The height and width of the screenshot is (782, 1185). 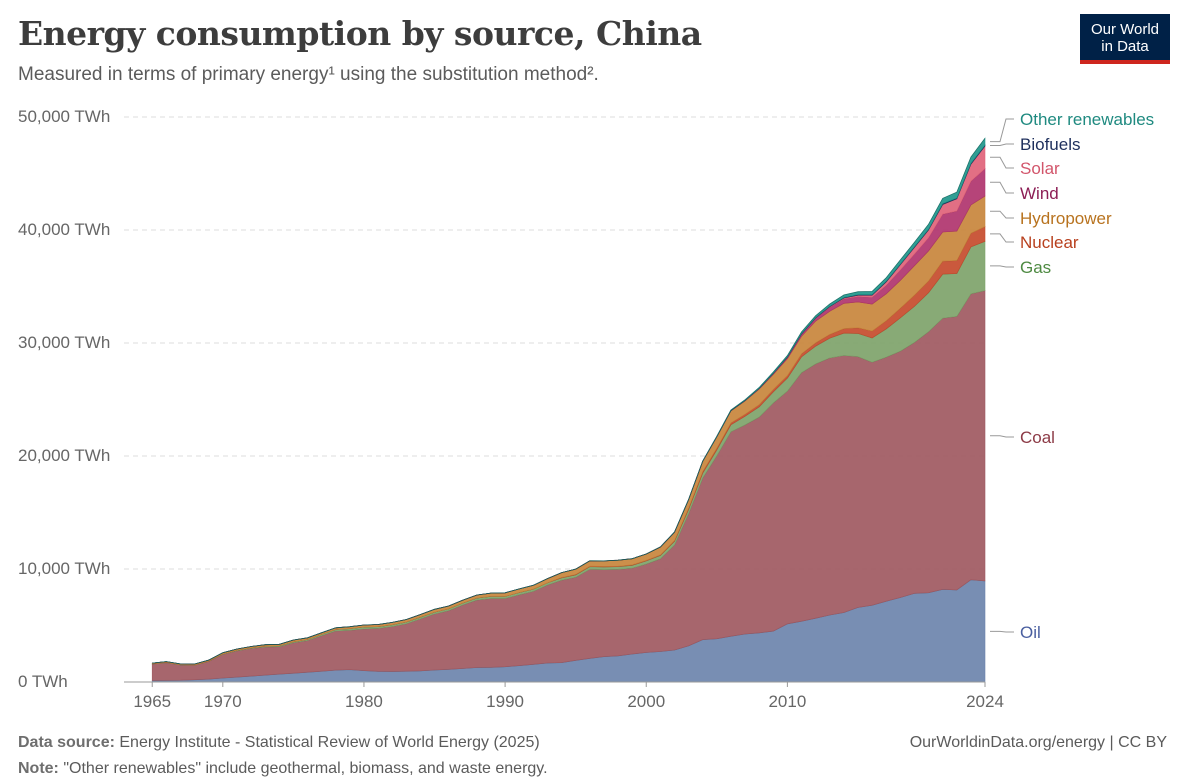 What do you see at coordinates (64, 455) in the screenshot?
I see `y-tick-label: 20,000 TWh` at bounding box center [64, 455].